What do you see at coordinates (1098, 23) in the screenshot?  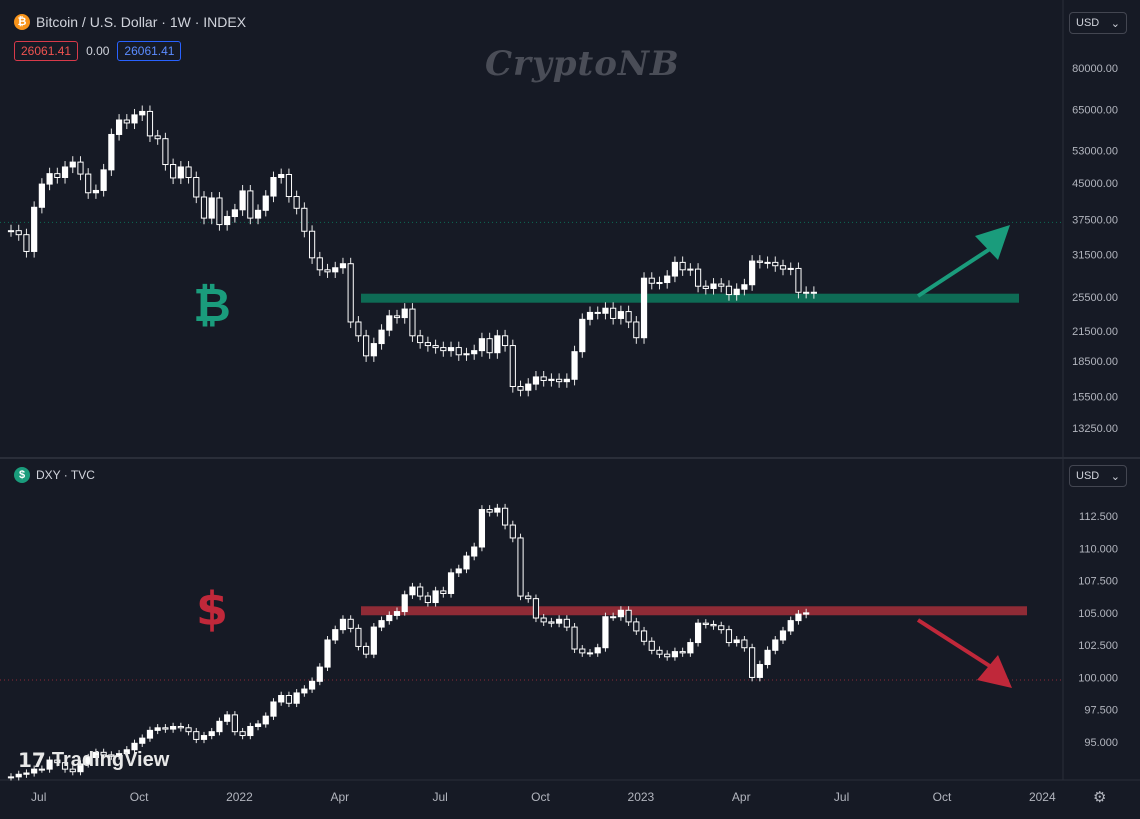 I see `currency-select-top: USD ⌄` at bounding box center [1098, 23].